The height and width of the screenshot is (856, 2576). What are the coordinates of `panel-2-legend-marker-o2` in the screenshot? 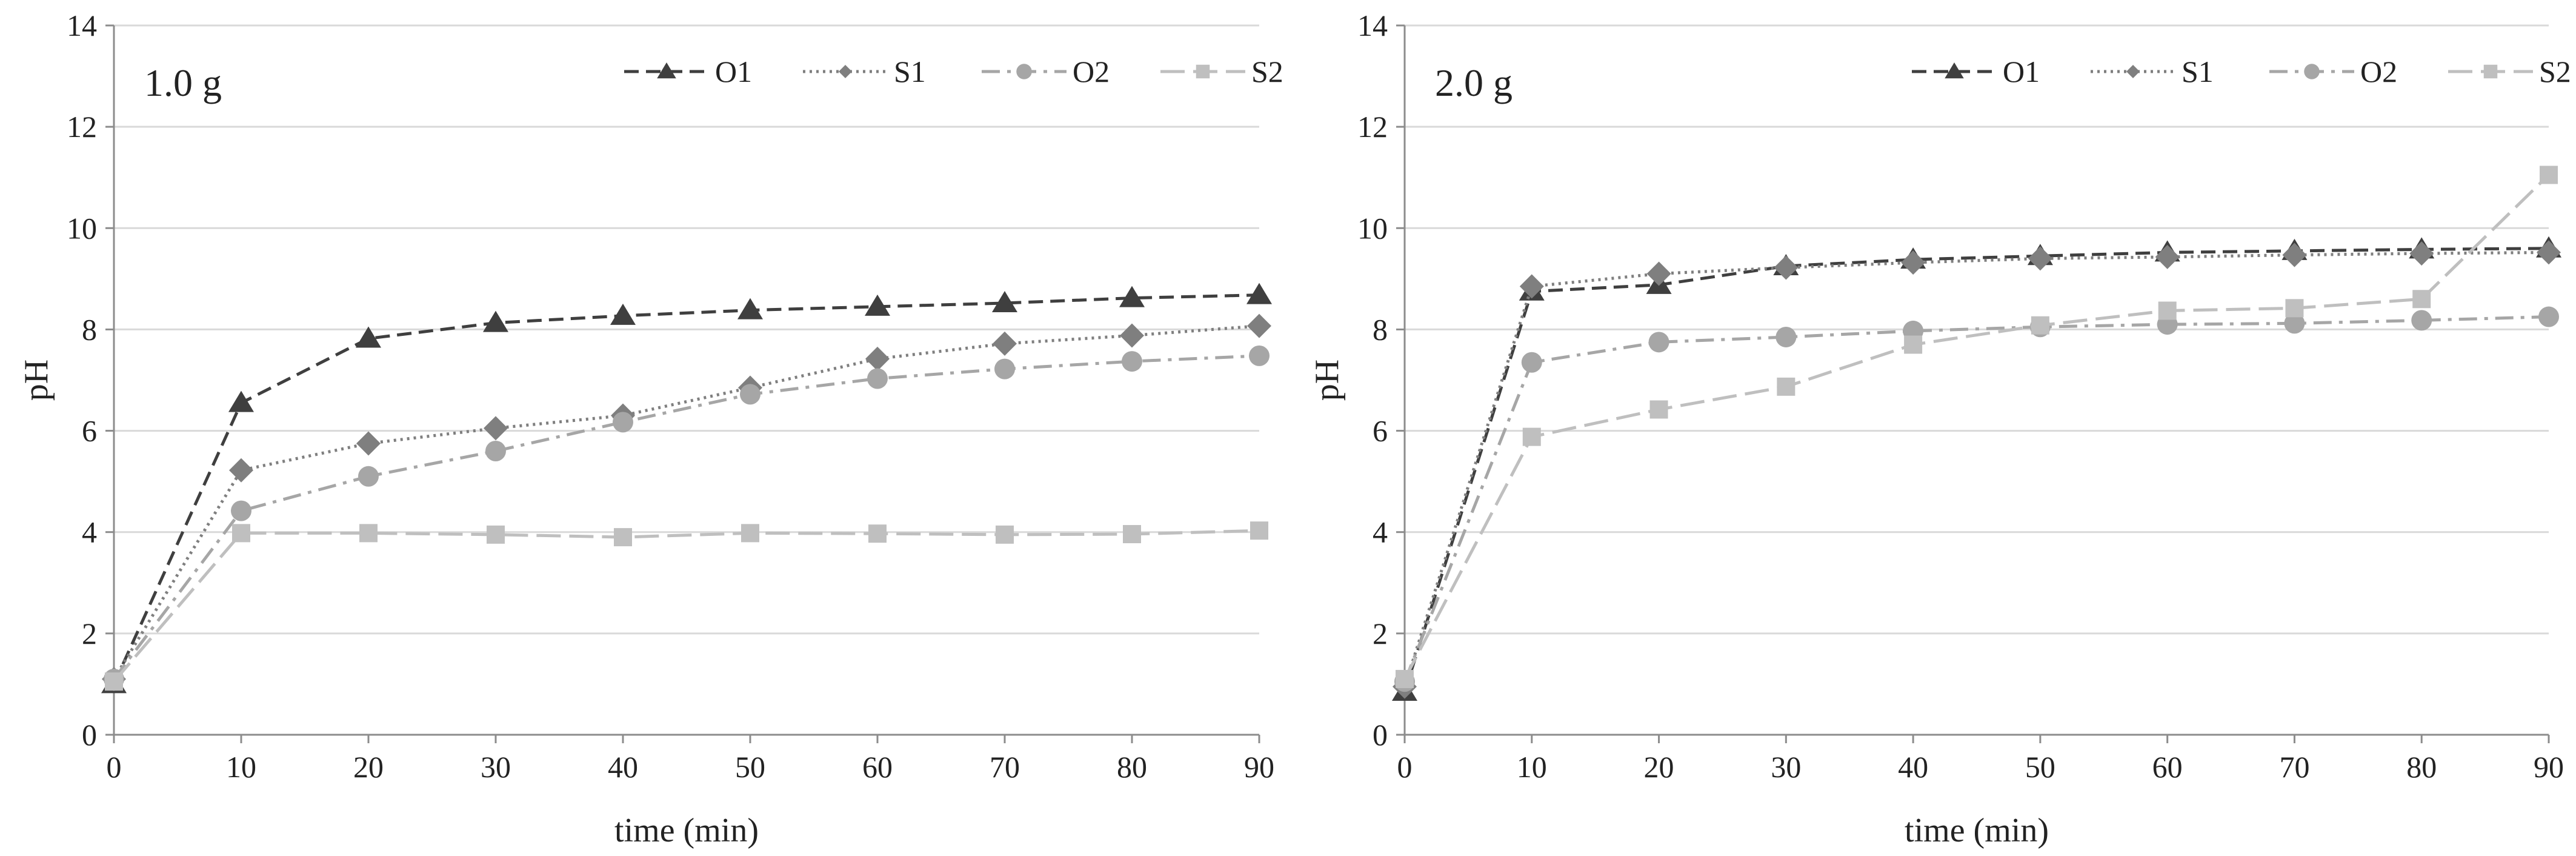 It's located at (2312, 72).